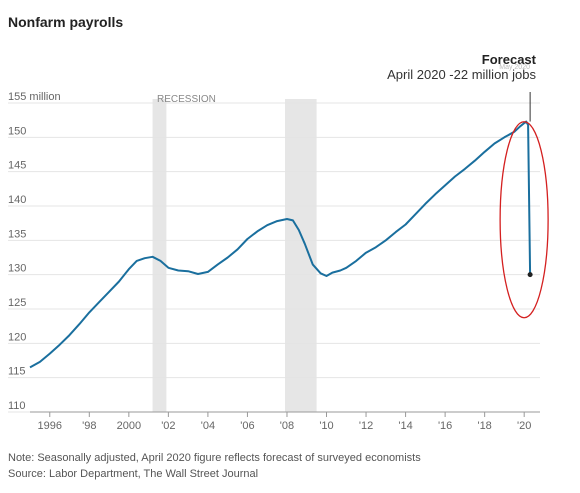 The width and height of the screenshot is (580, 493). I want to click on x-tick-label: '02, so click(168, 426).